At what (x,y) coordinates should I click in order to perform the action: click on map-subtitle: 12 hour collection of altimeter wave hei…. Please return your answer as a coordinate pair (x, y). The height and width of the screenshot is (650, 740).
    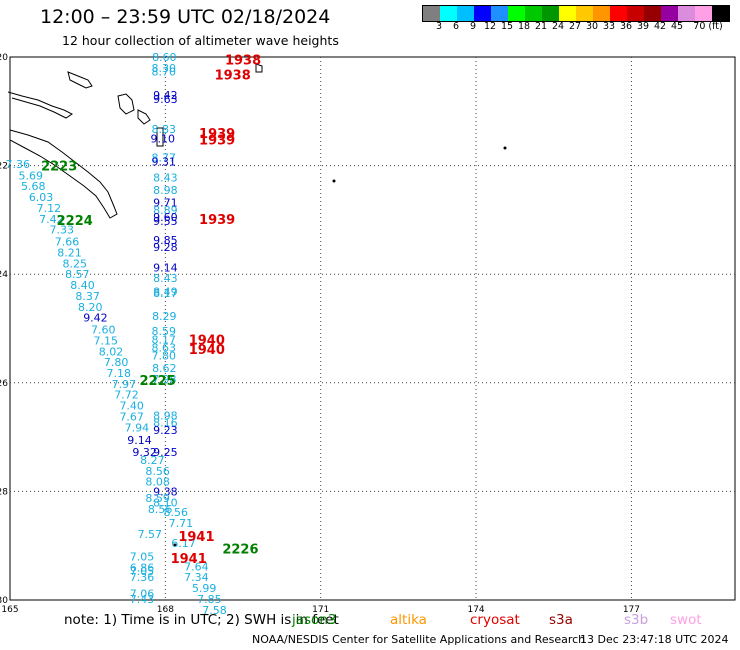
    Looking at the image, I should click on (200, 40).